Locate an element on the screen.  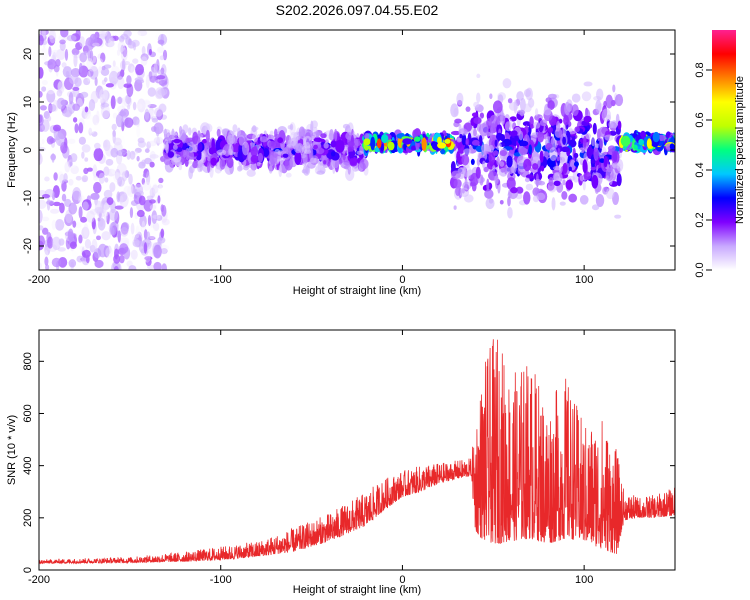
x-tick-label: -100 is located at coordinates (221, 280).